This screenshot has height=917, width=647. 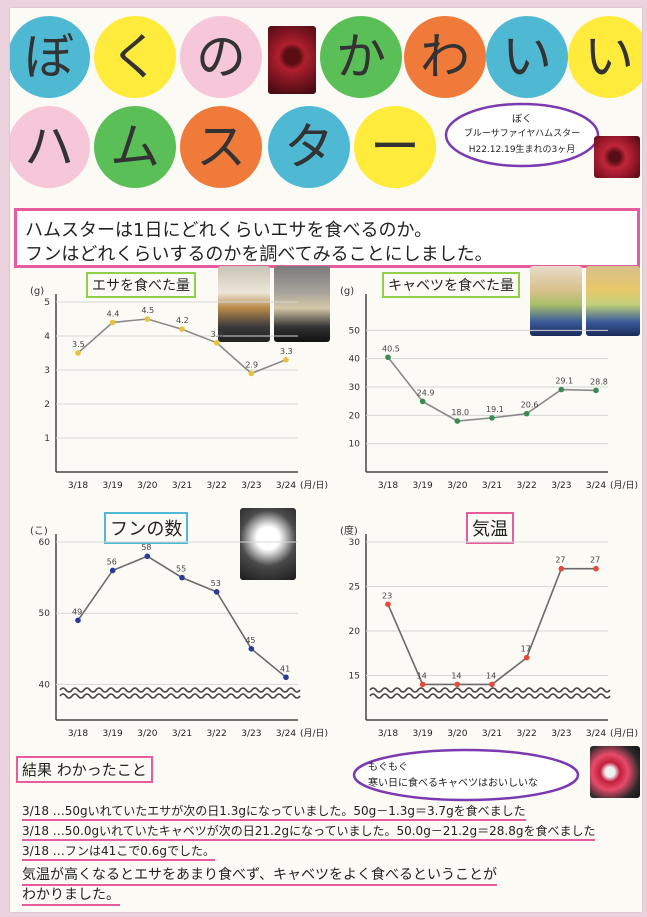 What do you see at coordinates (395, 147) in the screenshot?
I see `title-char: ー` at bounding box center [395, 147].